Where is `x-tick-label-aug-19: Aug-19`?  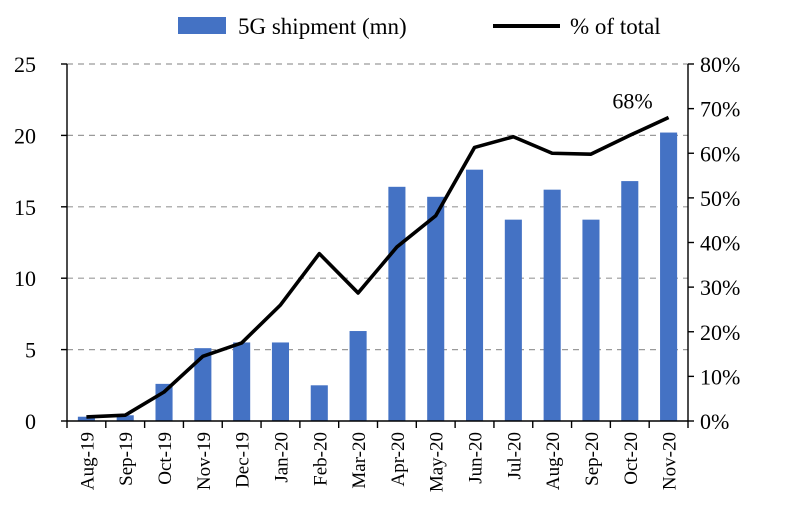
x-tick-label-aug-19: Aug-19 is located at coordinates (87, 461).